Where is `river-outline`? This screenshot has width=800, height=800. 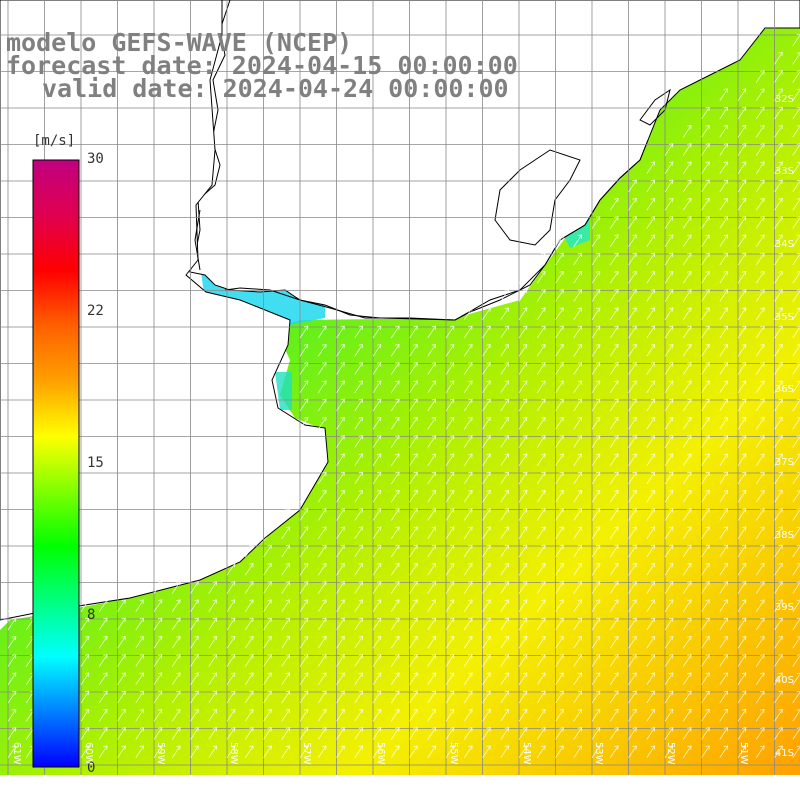
river-outline is located at coordinates (197, 240).